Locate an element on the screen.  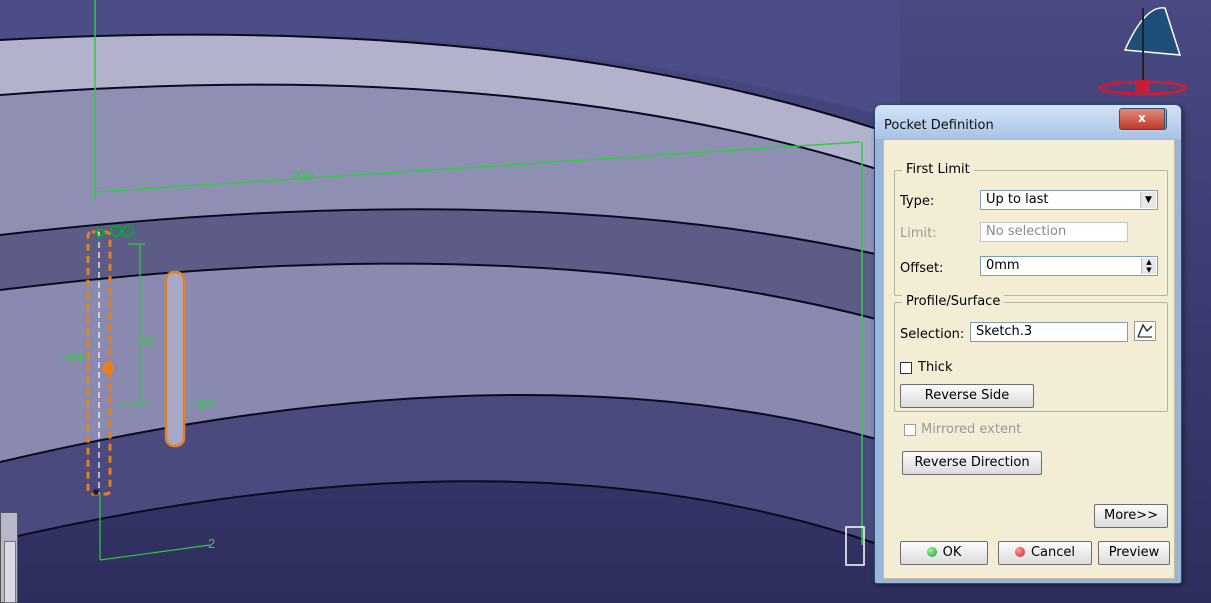
dialog-title: Pocket Definition is located at coordinates (939, 125).